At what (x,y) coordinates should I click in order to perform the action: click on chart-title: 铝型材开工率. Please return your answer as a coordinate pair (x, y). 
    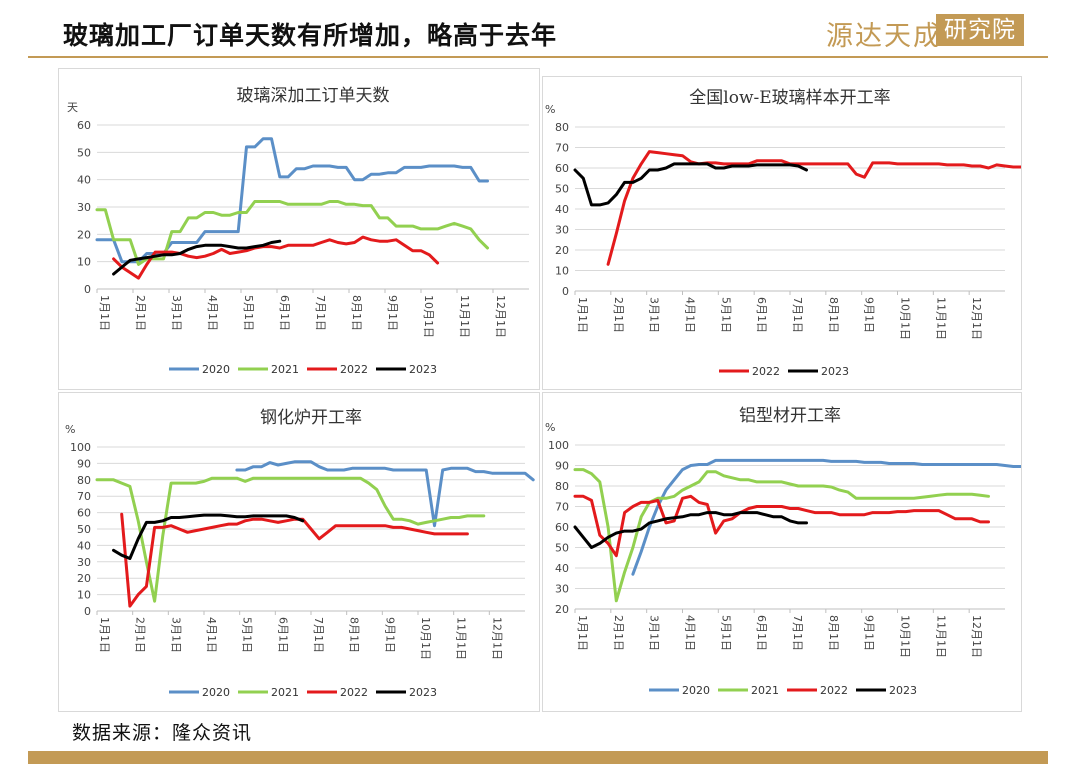
    Looking at the image, I should click on (790, 416).